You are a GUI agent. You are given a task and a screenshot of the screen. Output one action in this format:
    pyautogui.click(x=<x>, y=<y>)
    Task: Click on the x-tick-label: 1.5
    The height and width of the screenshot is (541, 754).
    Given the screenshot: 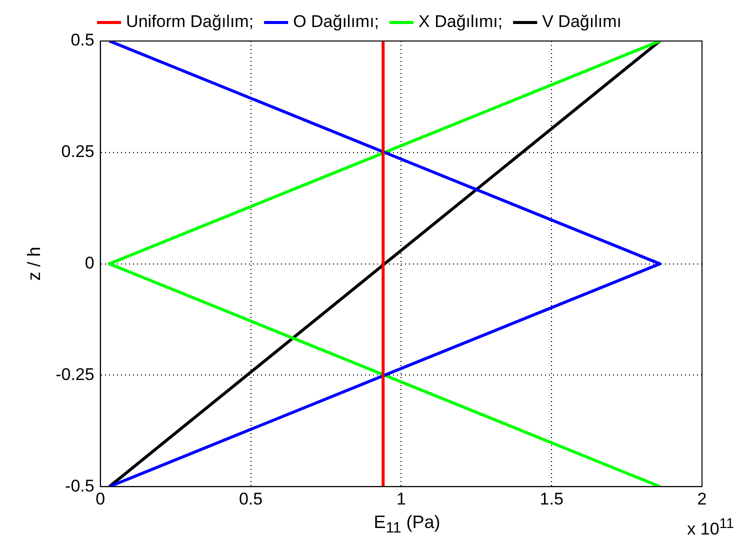 What is the action you would take?
    pyautogui.click(x=552, y=498)
    